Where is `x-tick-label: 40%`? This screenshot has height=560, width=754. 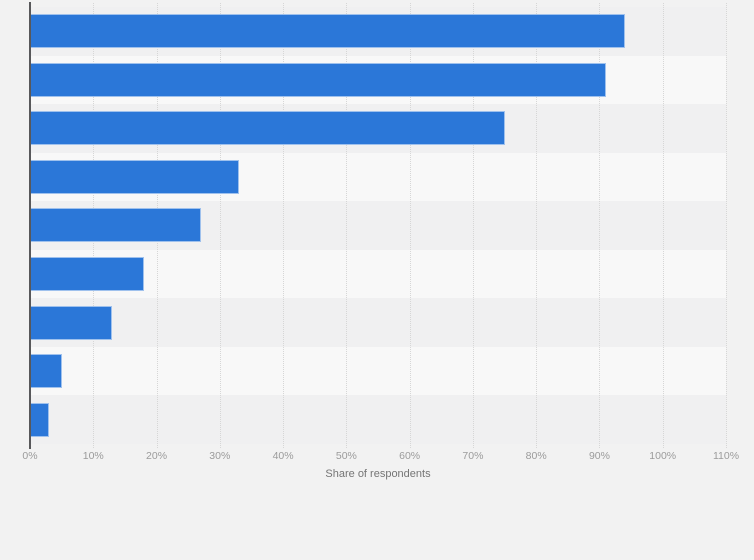
x-tick-label: 40% is located at coordinates (283, 456).